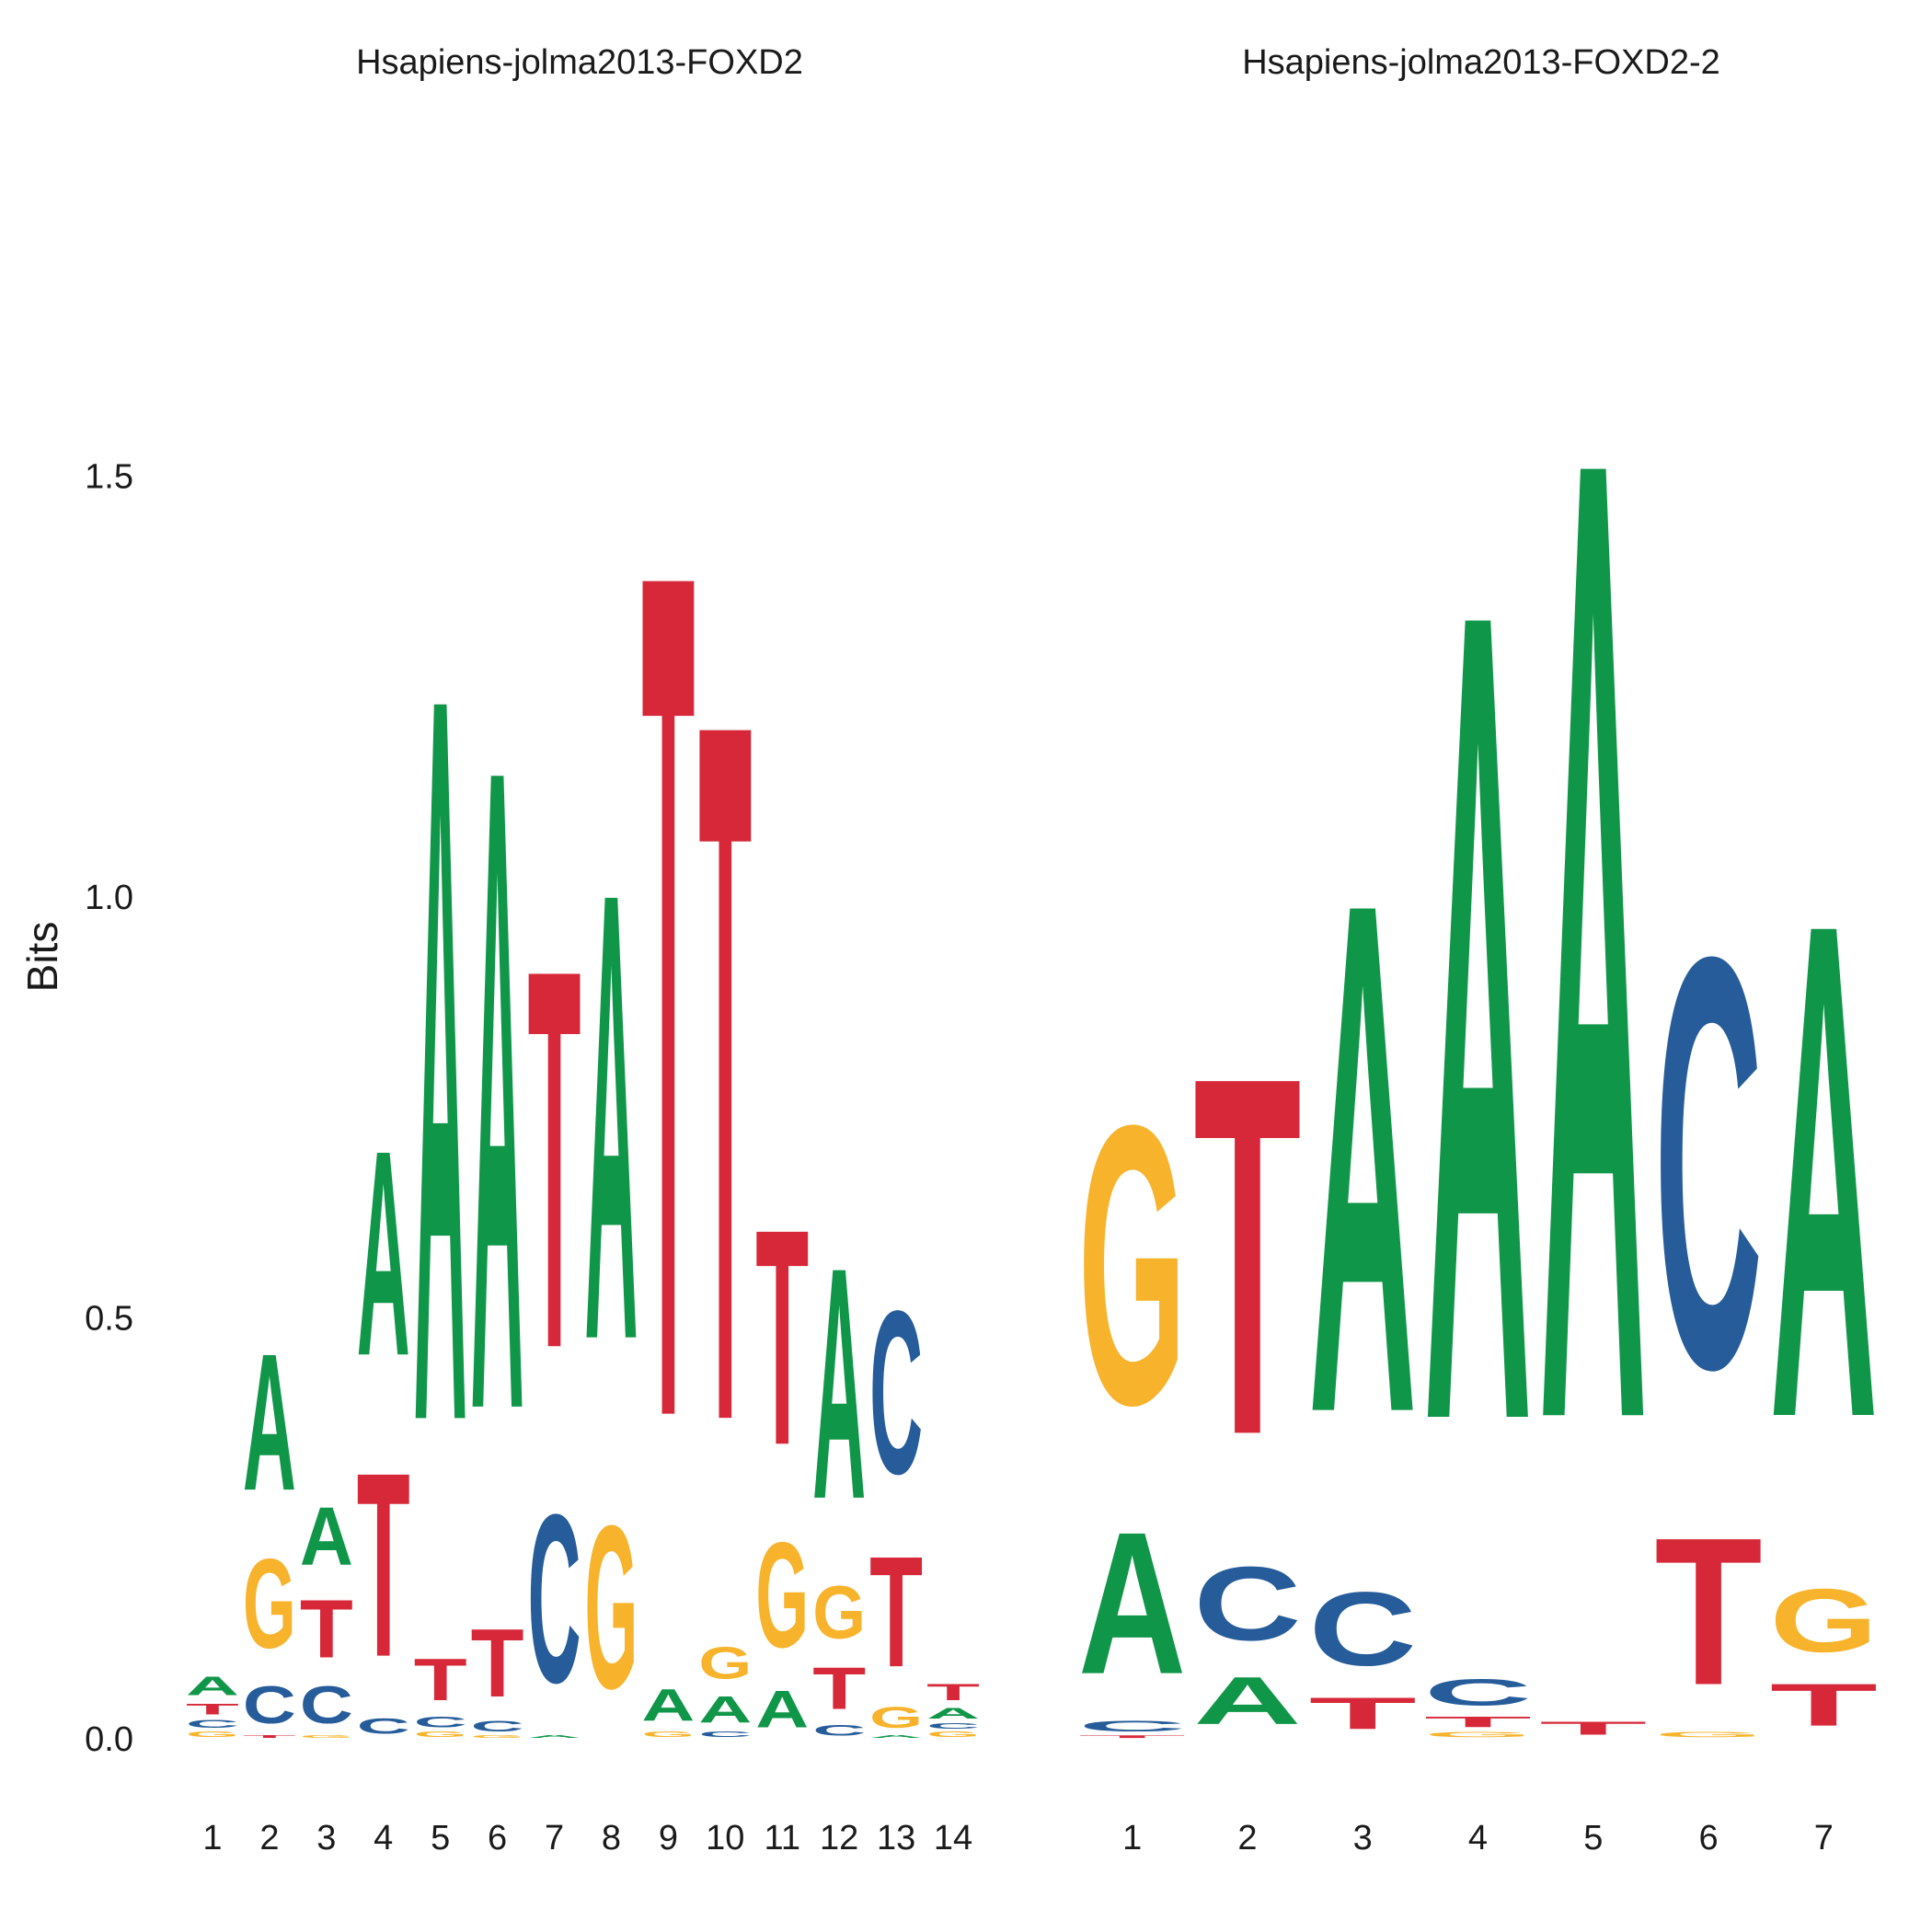 The height and width of the screenshot is (1932, 1932). What do you see at coordinates (953, 1838) in the screenshot?
I see `x-tick-label: 14` at bounding box center [953, 1838].